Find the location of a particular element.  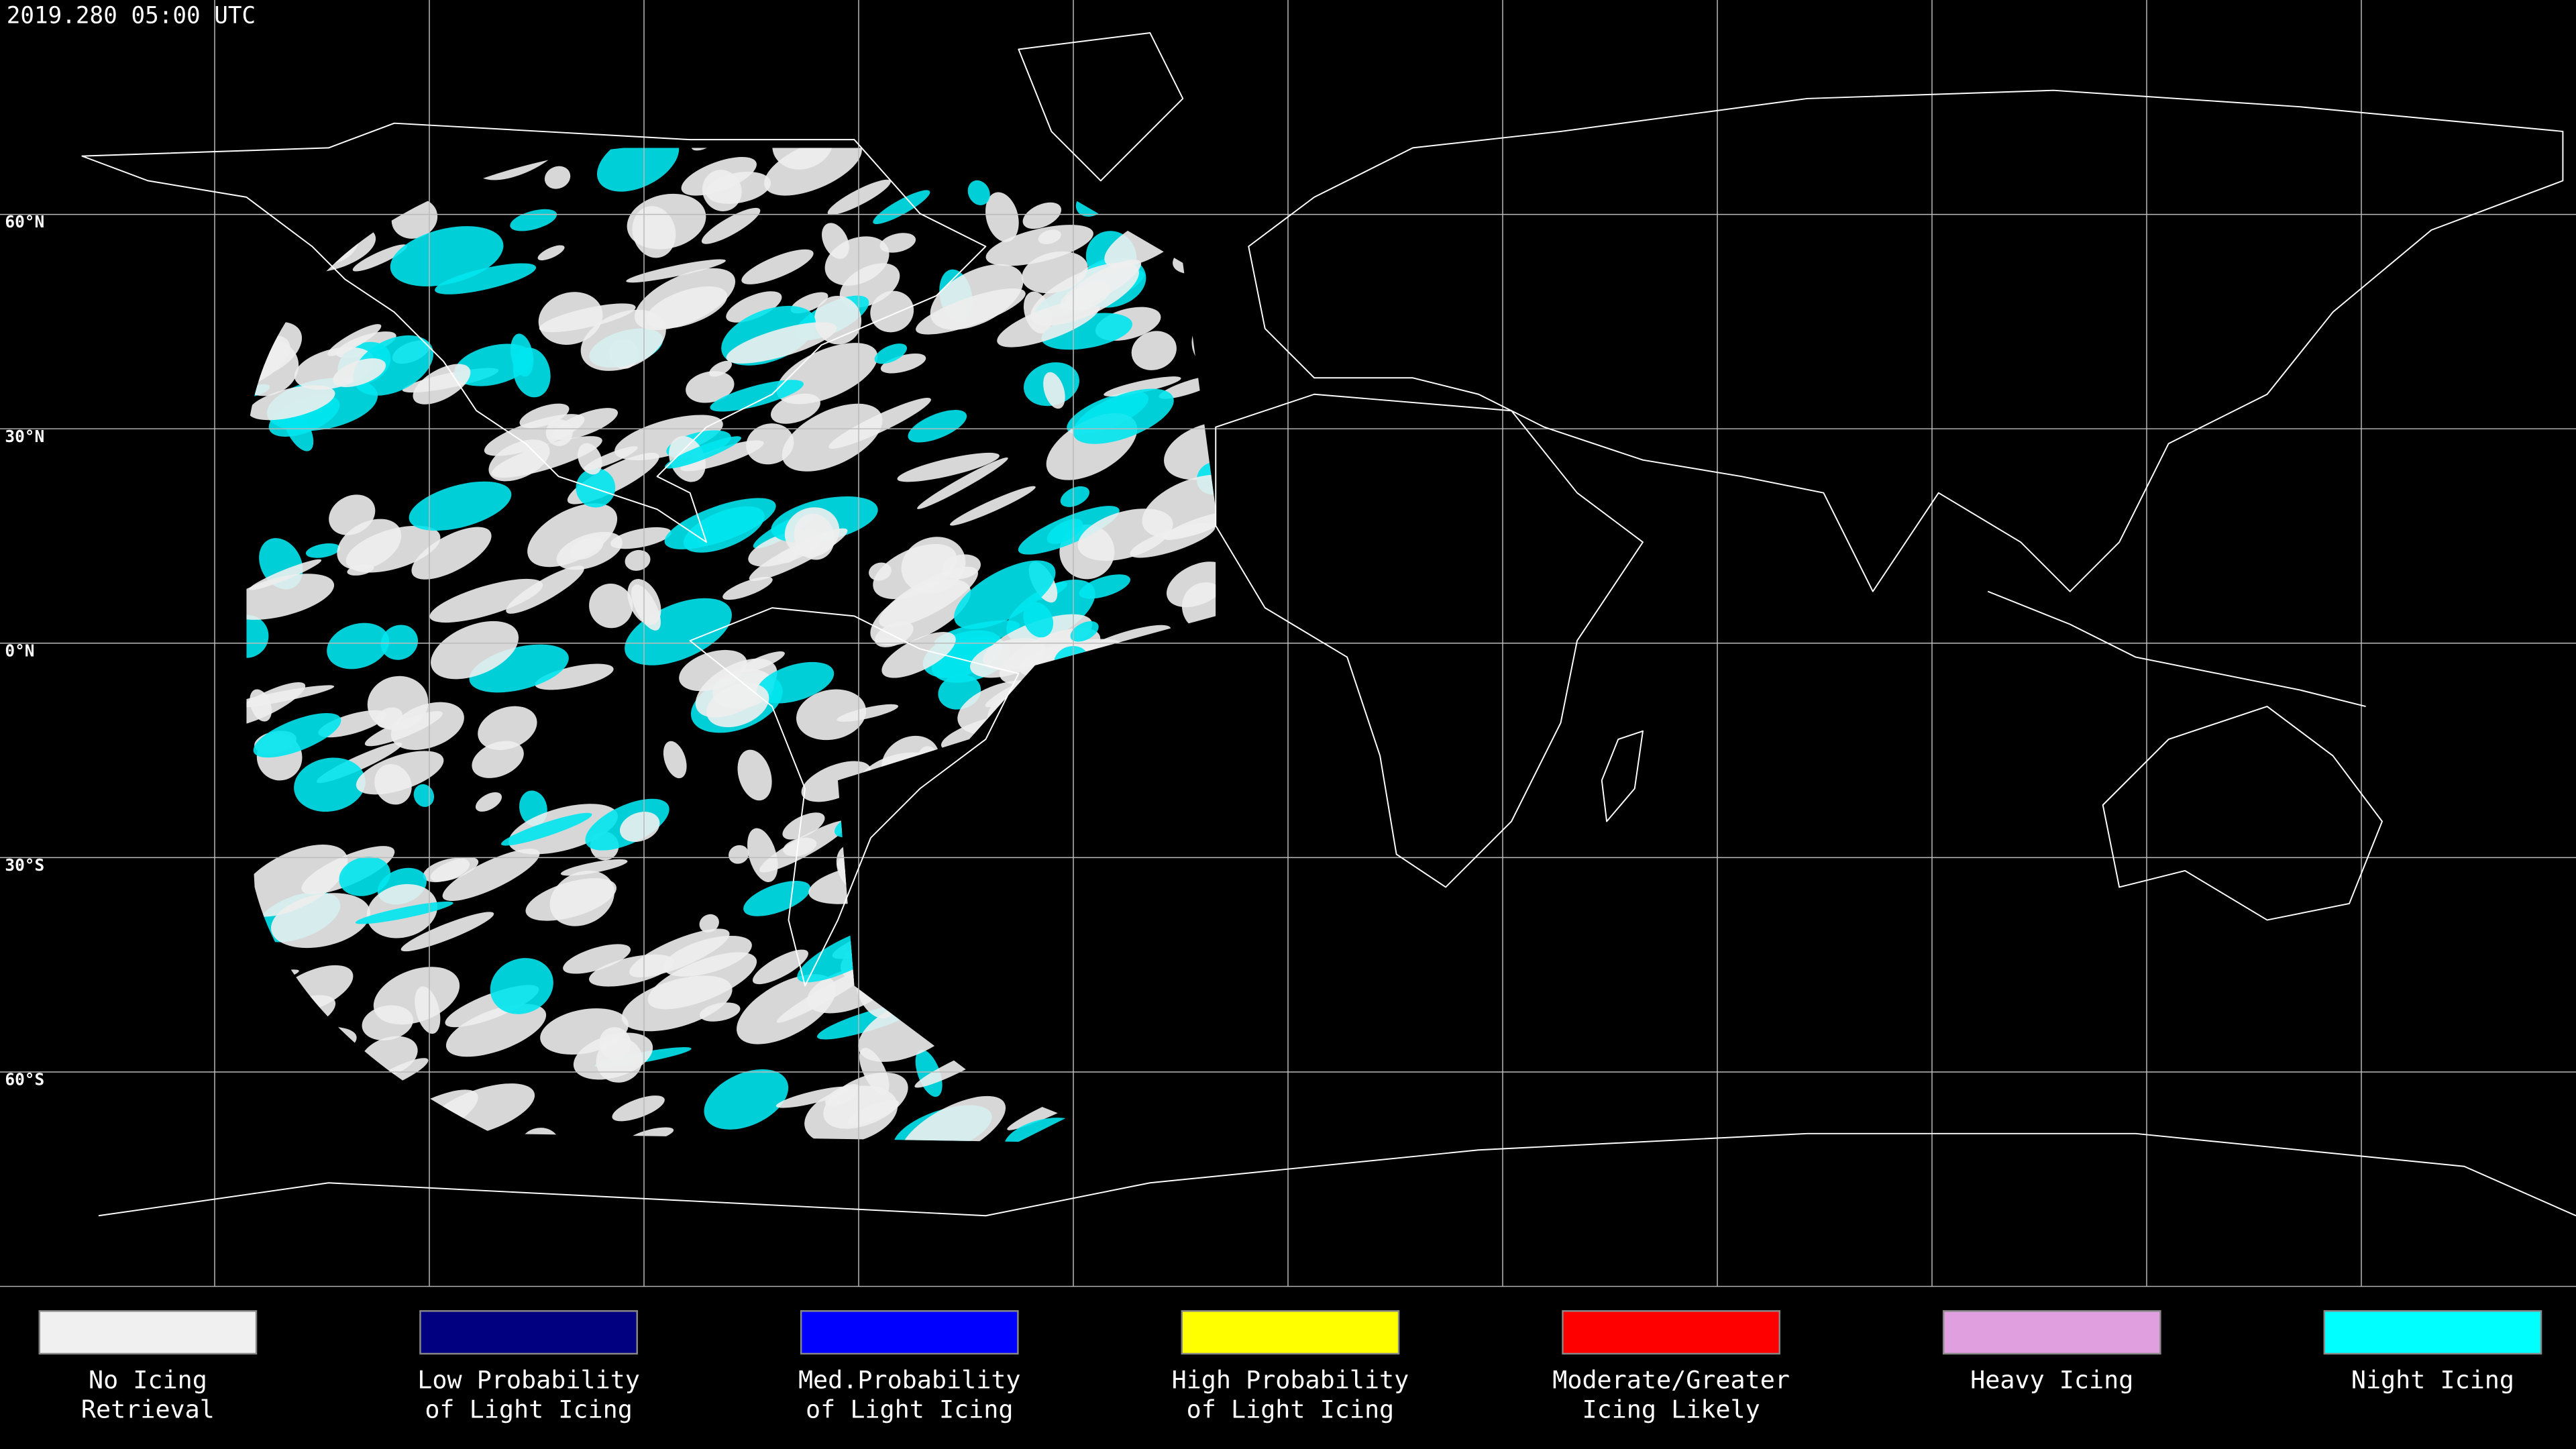

legend-label: Retrieval is located at coordinates (148, 1409).